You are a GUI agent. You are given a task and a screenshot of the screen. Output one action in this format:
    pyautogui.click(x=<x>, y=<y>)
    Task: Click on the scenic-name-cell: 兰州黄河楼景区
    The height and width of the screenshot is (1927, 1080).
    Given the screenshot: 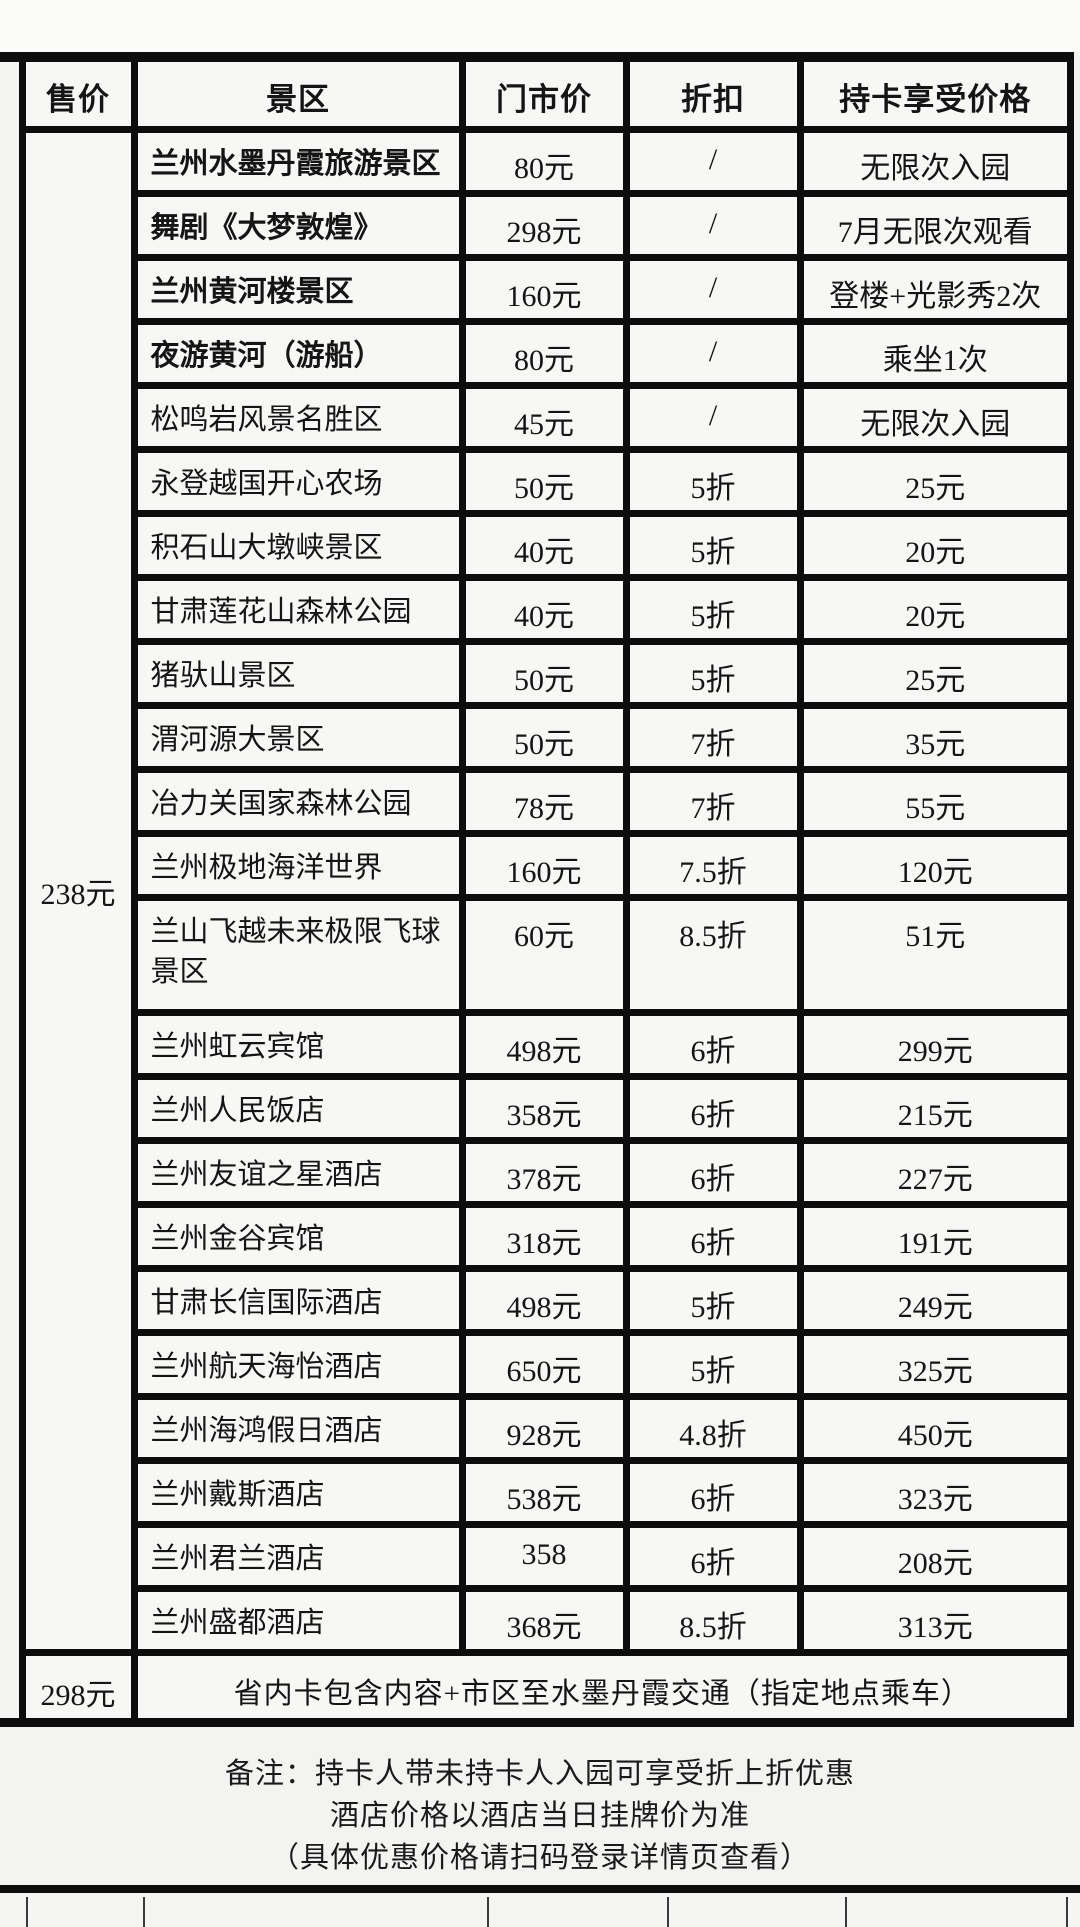 What is the action you would take?
    pyautogui.click(x=298, y=289)
    